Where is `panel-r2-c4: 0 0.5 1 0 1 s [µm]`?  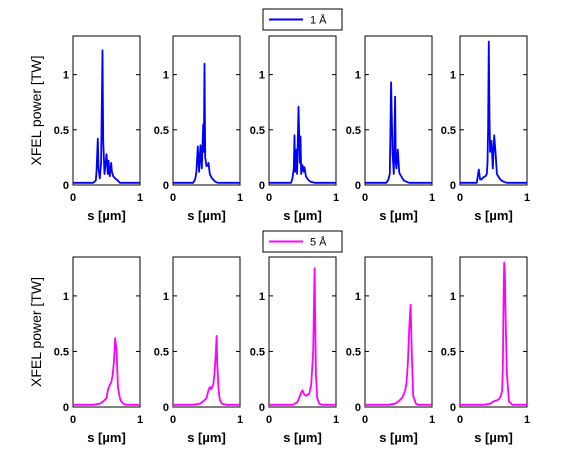 panel-r2-c4: 0 0.5 1 0 1 s [µm] is located at coordinates (390, 350).